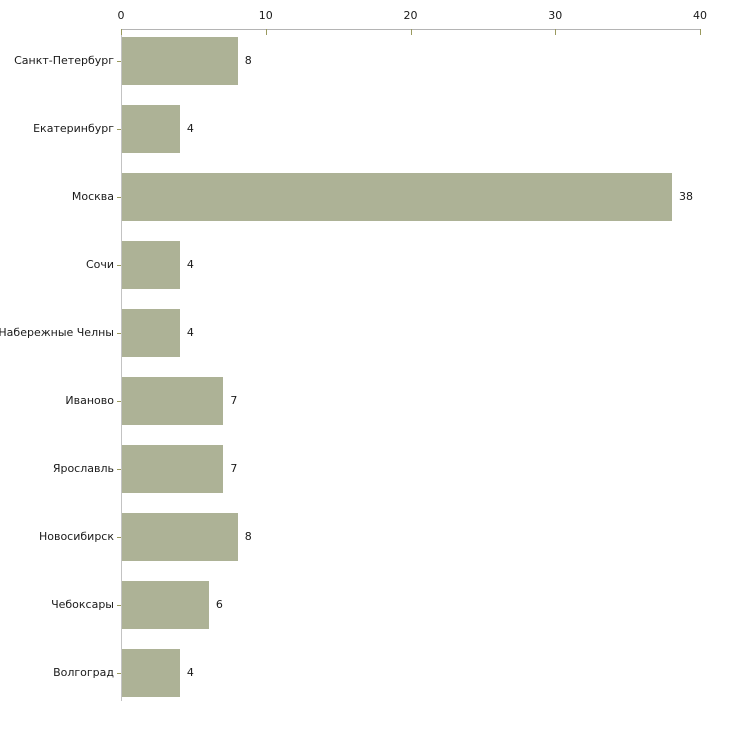  Describe the element at coordinates (121, 15) in the screenshot. I see `x-axis-tick-label: 0` at that location.